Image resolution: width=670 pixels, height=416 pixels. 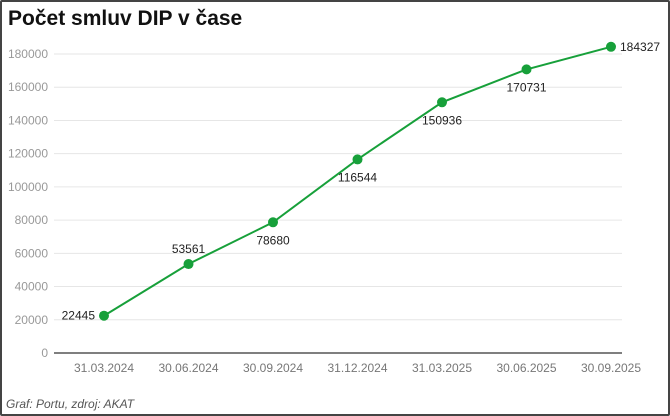 What do you see at coordinates (28, 54) in the screenshot?
I see `y-tick-label: 180000` at bounding box center [28, 54].